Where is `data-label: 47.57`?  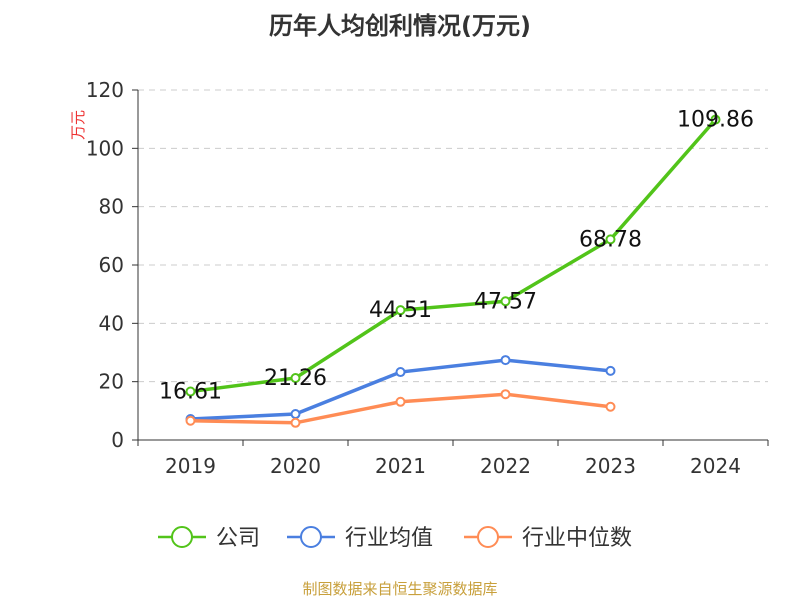
data-label: 47.57 is located at coordinates (505, 301).